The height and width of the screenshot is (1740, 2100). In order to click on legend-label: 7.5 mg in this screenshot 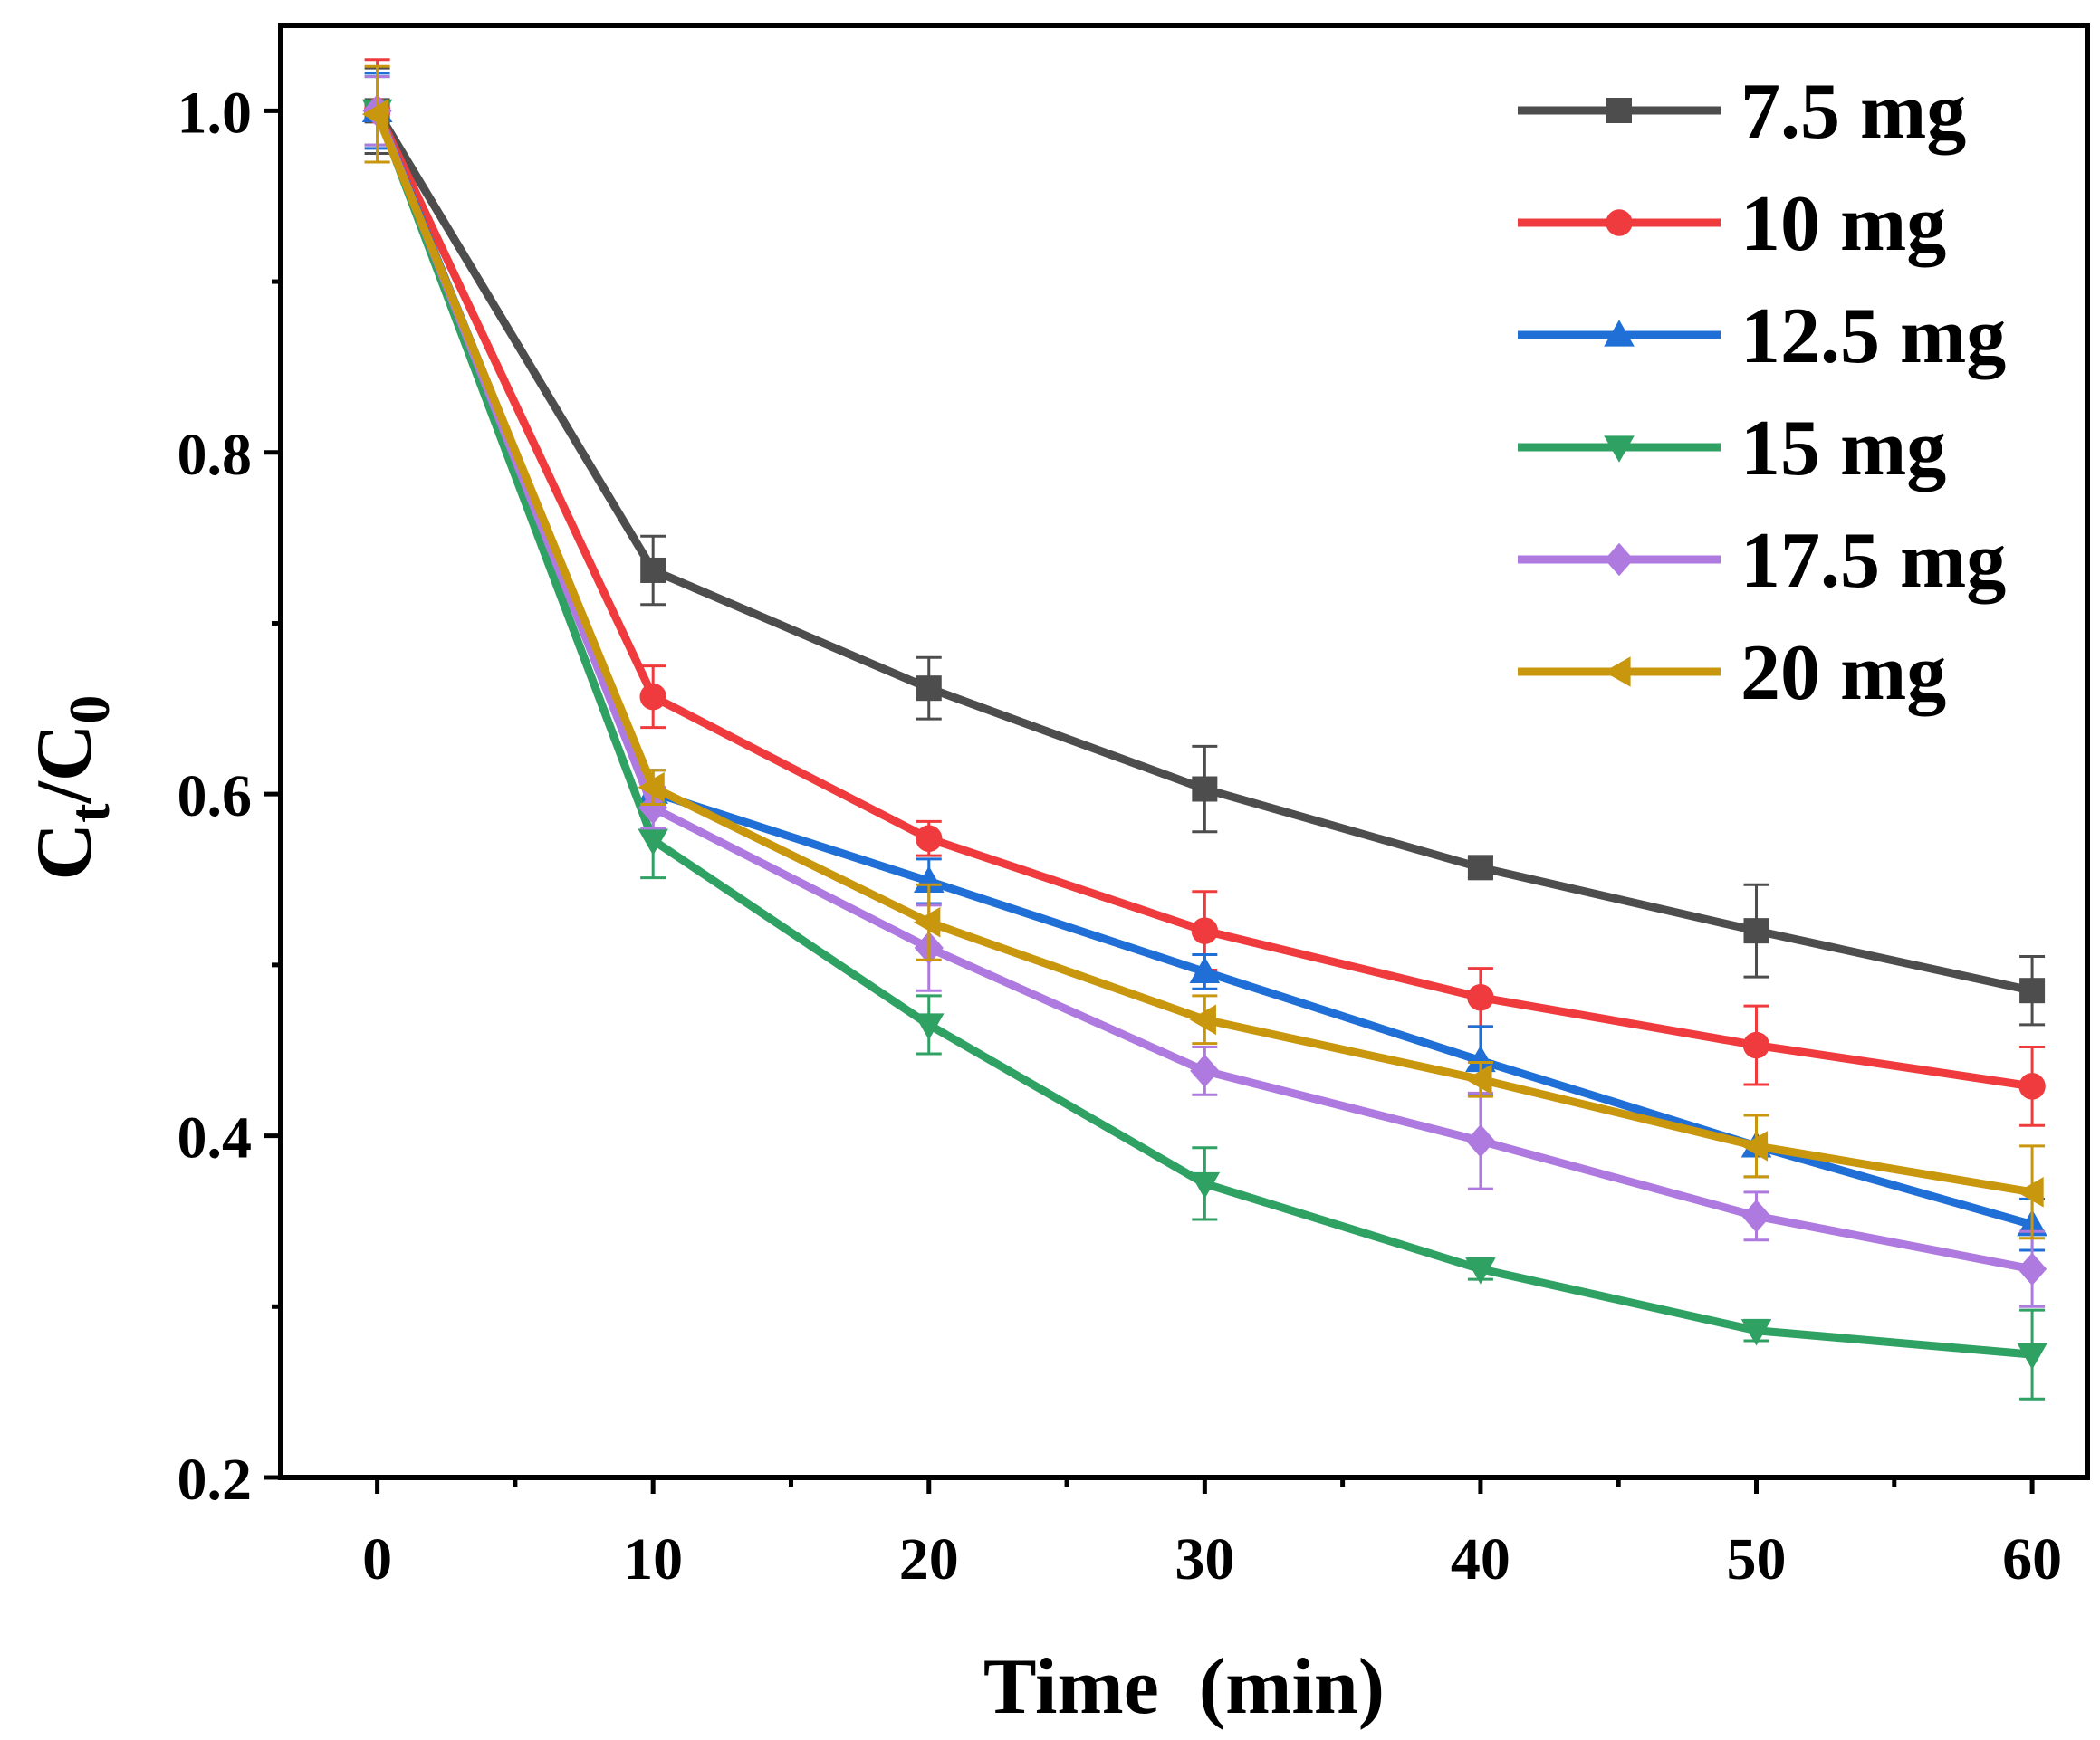, I will do `click(1853, 112)`.